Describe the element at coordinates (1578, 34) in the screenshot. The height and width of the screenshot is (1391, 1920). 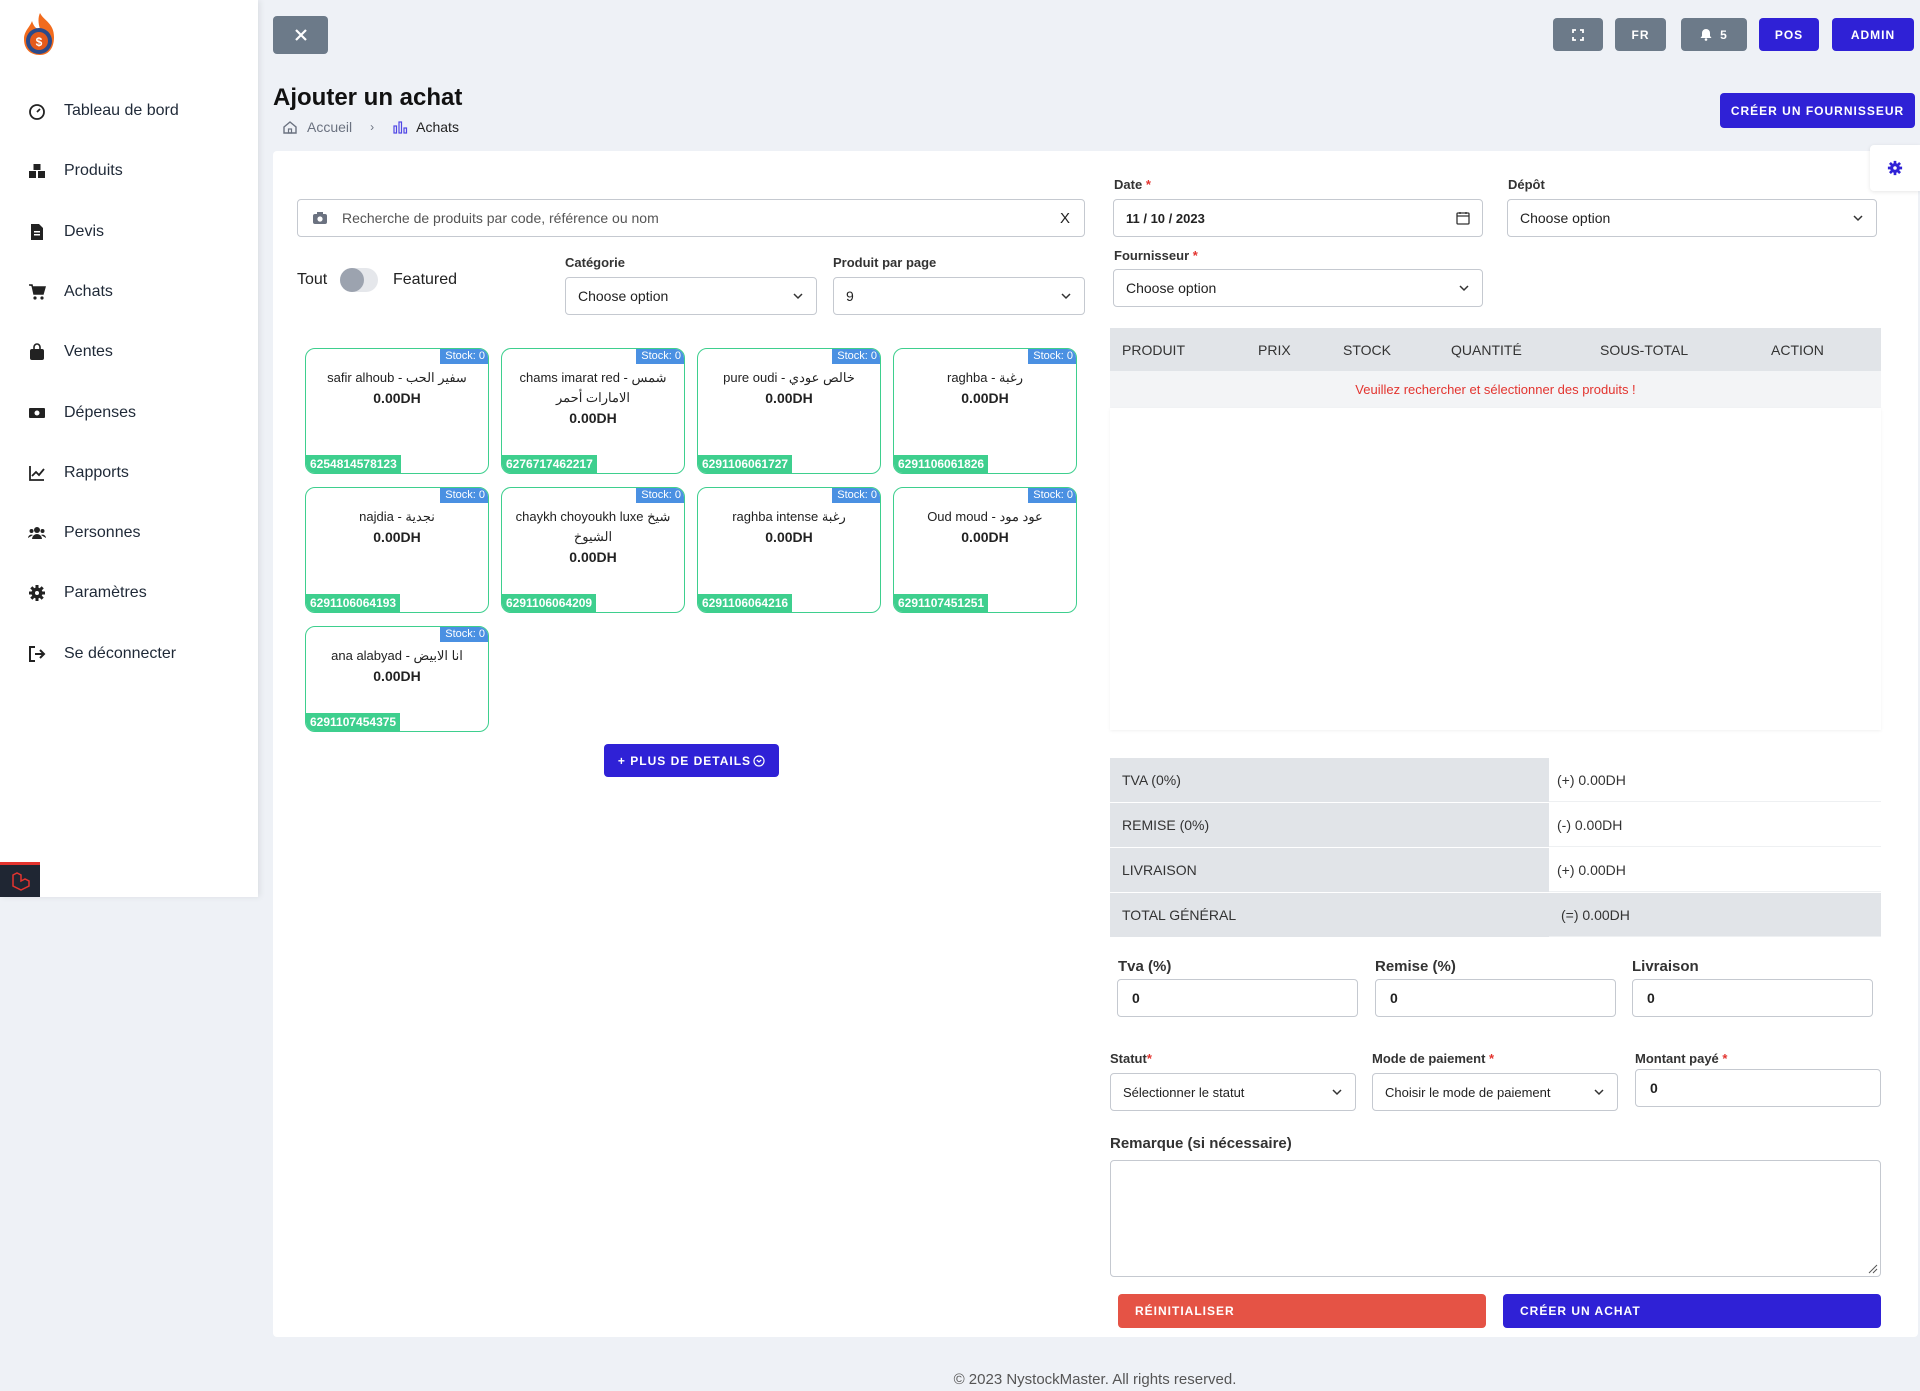
I see `fullscreen-button` at that location.